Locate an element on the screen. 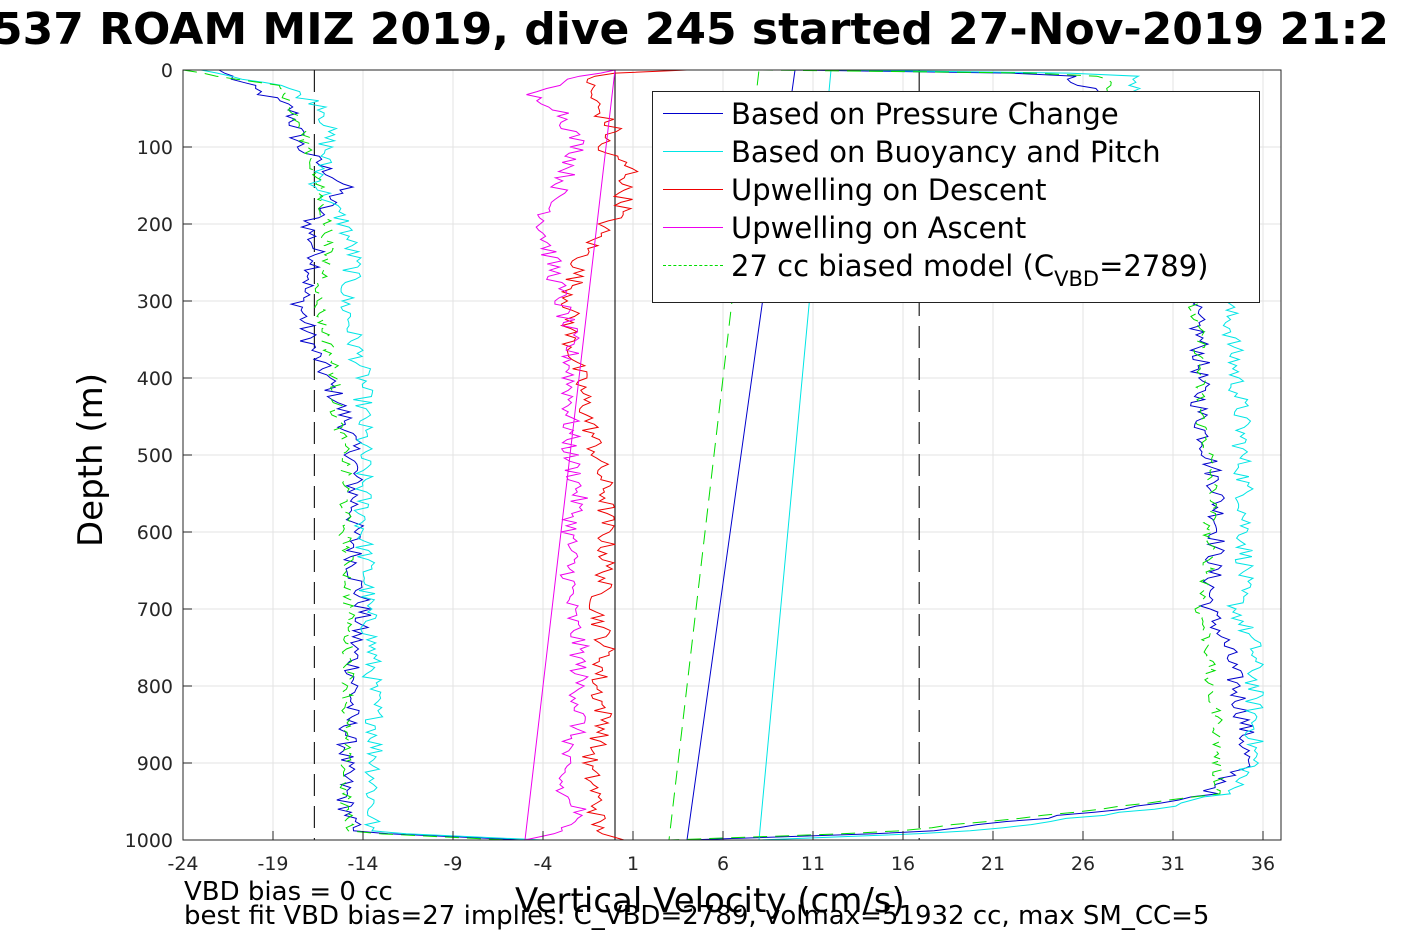 This screenshot has width=1417, height=945. x-tick-label: 36 is located at coordinates (1263, 864).